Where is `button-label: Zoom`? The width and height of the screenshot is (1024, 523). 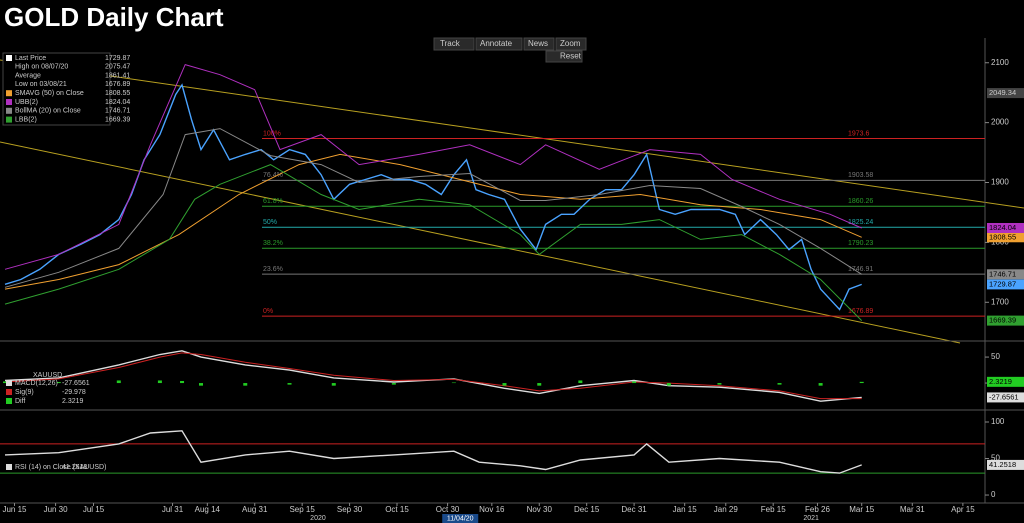
button-label: Zoom is located at coordinates (570, 43).